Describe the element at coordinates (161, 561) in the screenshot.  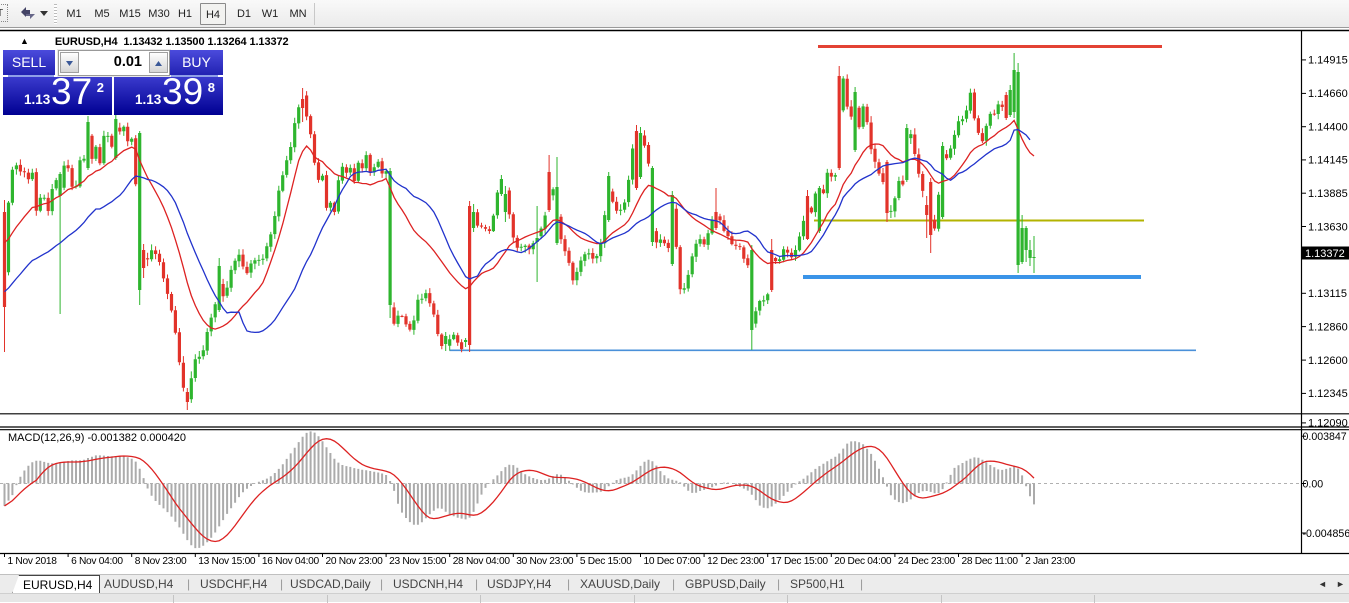
I see `svg-text: 8 Nov 23:00` at that location.